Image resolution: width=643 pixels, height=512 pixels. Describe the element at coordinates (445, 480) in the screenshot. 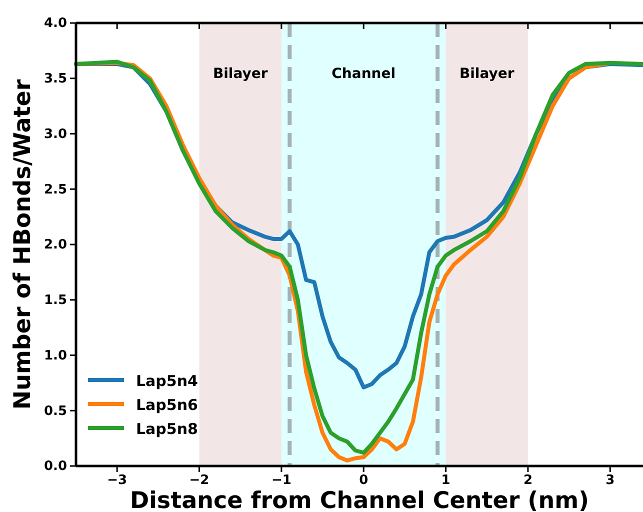

I see `x-tick-label: 1` at that location.